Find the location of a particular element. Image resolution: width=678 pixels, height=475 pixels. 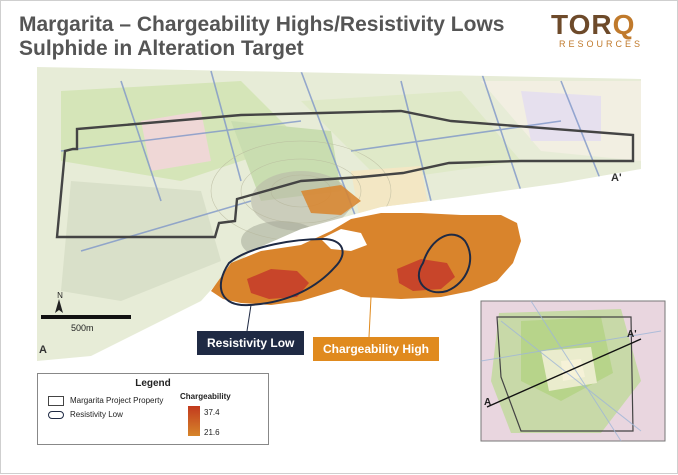

leader-resistivity is located at coordinates (249, 318).